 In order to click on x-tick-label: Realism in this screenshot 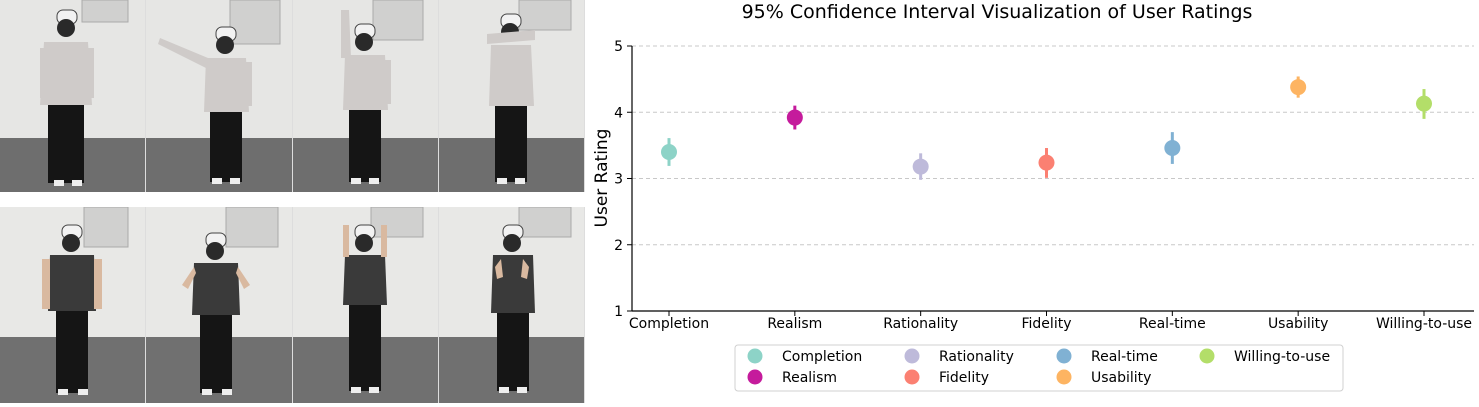, I will do `click(794, 324)`.